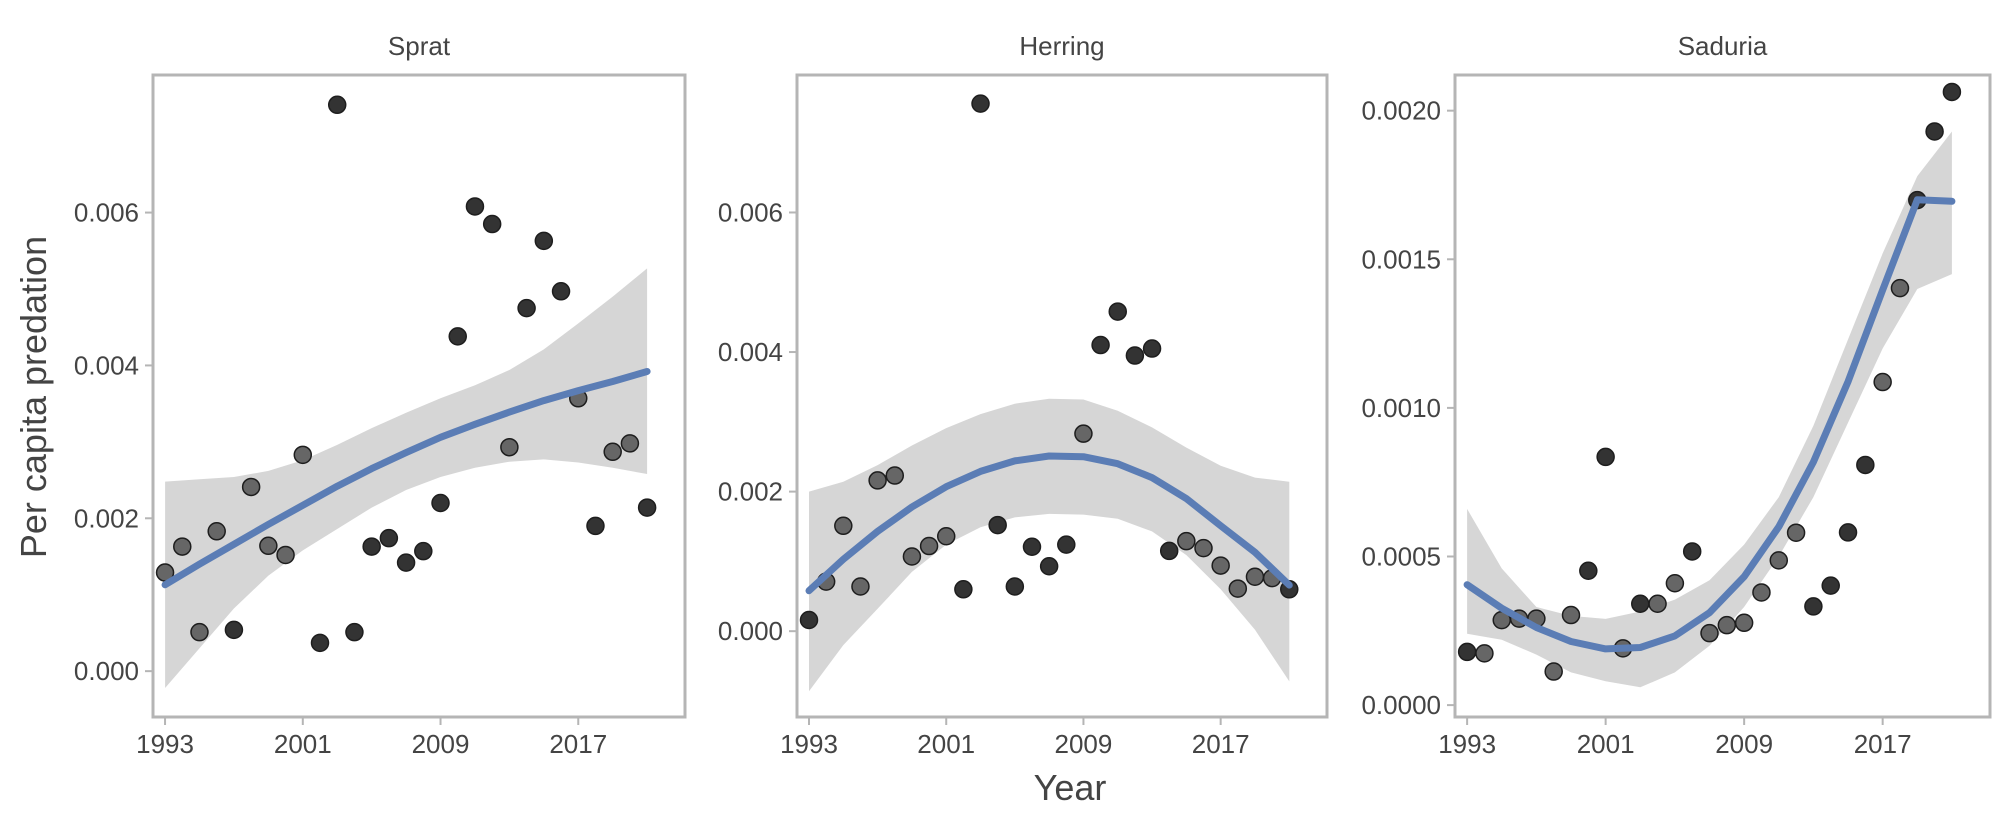 The width and height of the screenshot is (2004, 830). I want to click on x-axis-label: Year, so click(1070, 787).